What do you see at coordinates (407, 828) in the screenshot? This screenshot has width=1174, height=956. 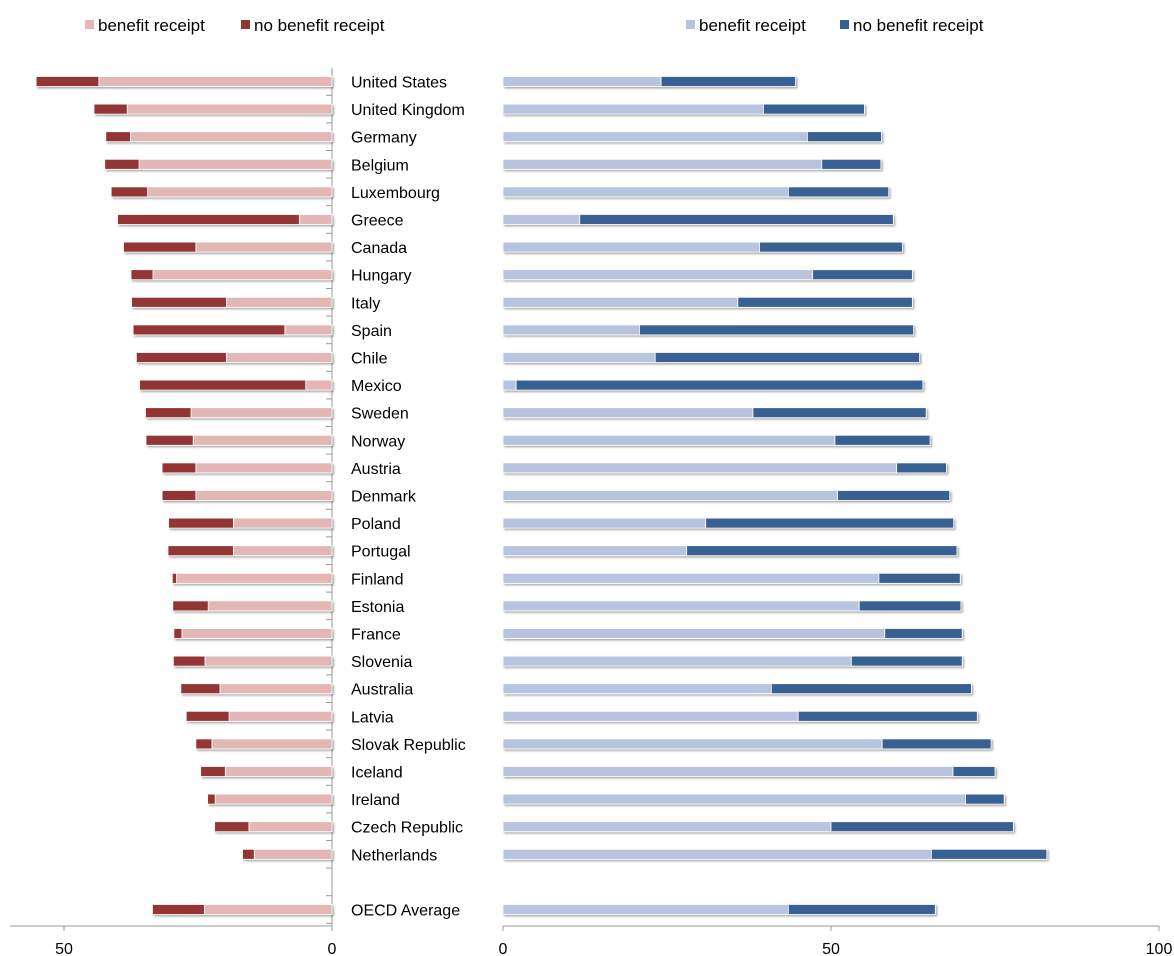 I see `country-label: Czech Republic` at bounding box center [407, 828].